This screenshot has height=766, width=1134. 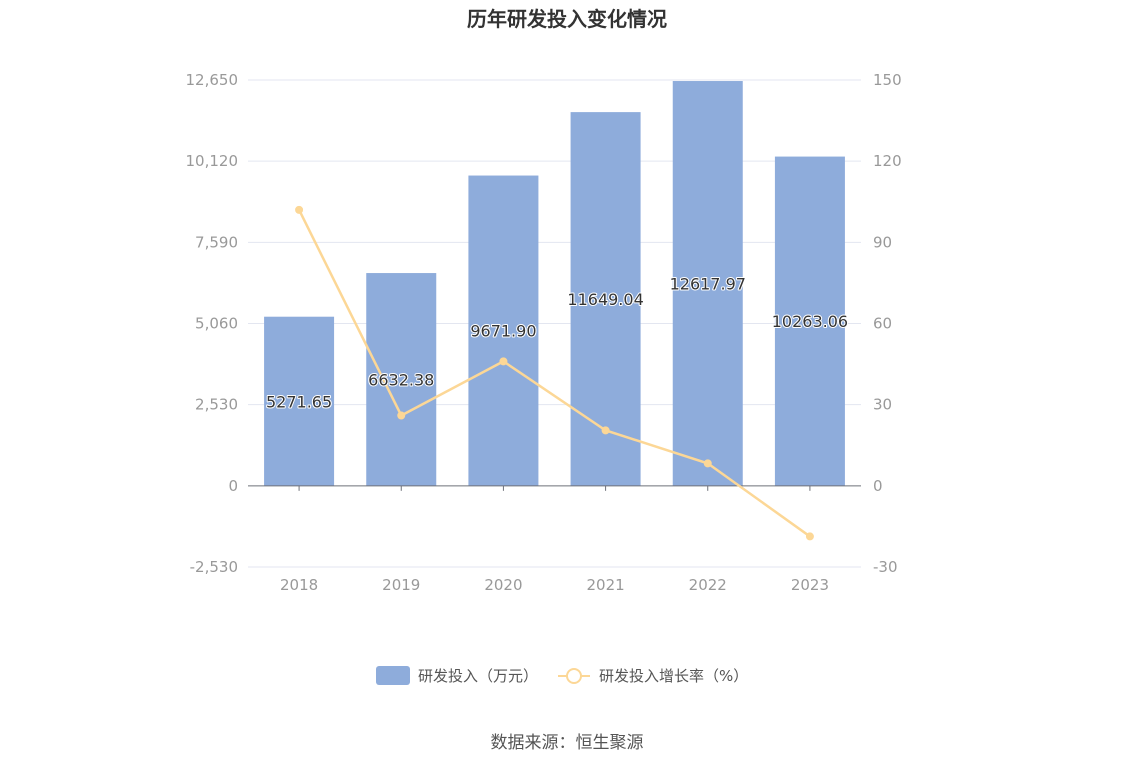 What do you see at coordinates (887, 80) in the screenshot?
I see `y-right-tick-label: 150` at bounding box center [887, 80].